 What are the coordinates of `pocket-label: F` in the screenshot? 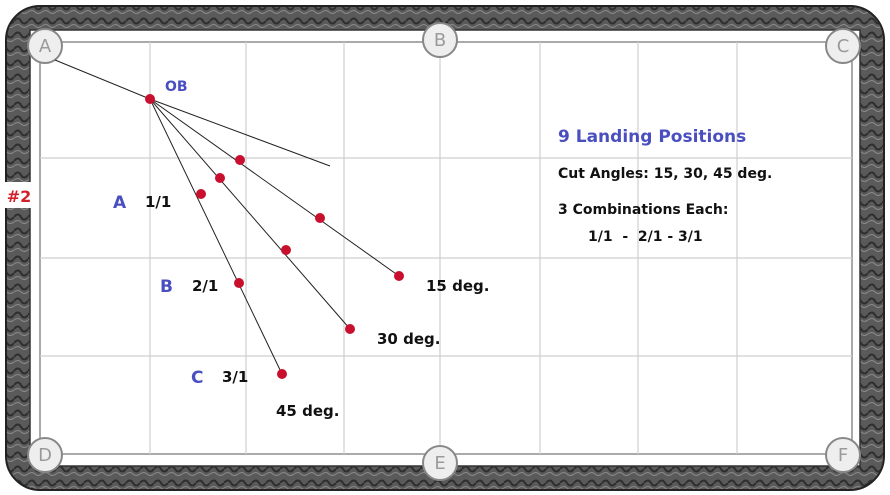 It's located at (843, 455).